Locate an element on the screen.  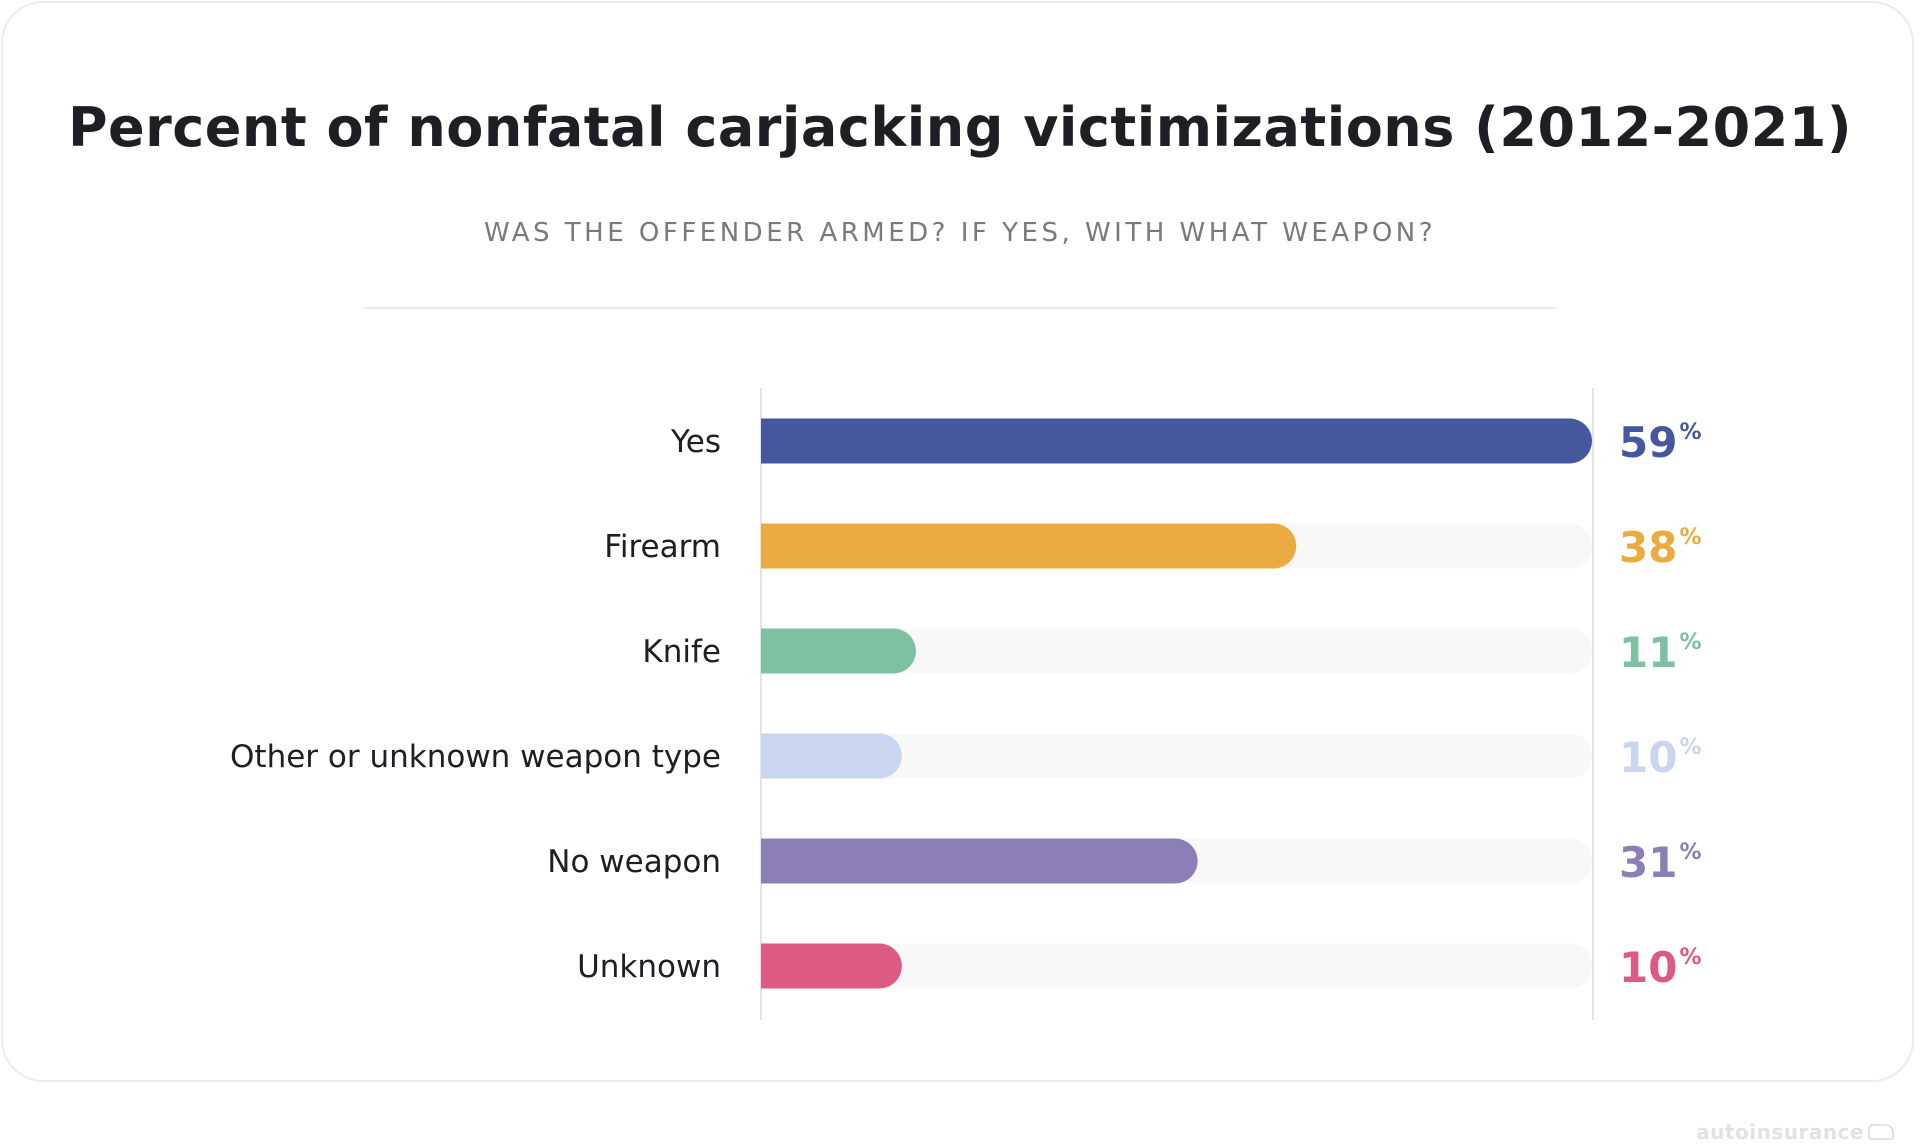
value-label-unknown: 10% is located at coordinates (1660, 967).